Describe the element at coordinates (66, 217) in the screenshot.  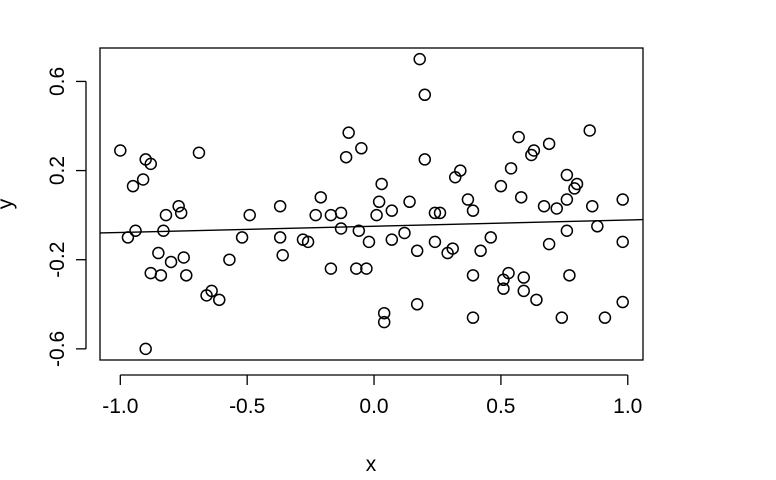
I see `y-axis: -0.6 -0.2 0.2 0.6` at that location.